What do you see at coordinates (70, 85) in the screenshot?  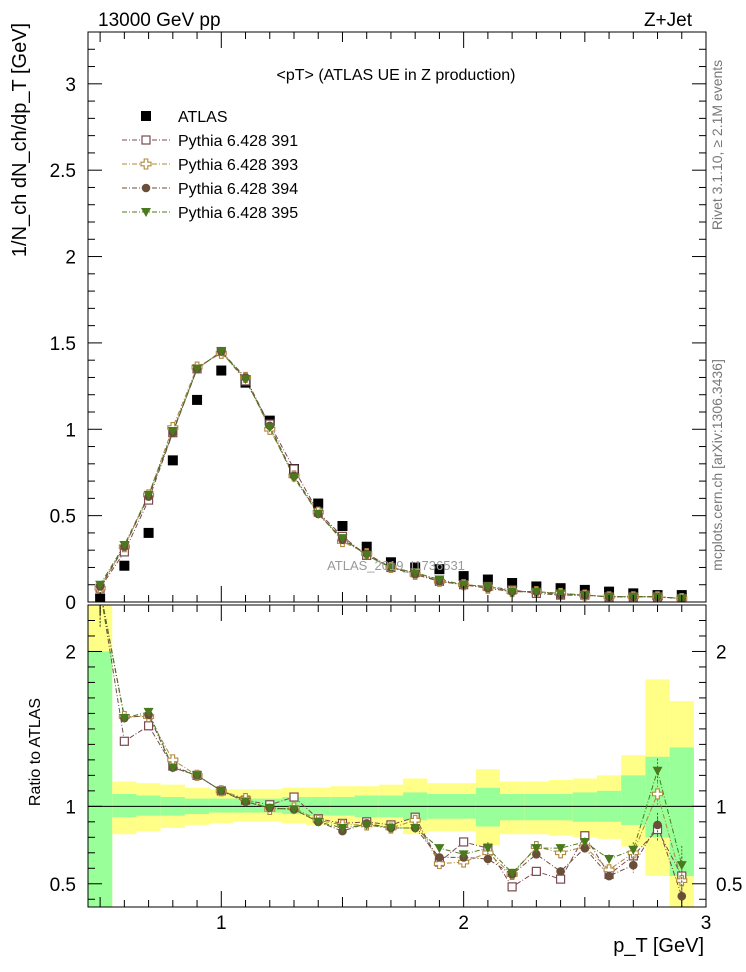 I see `y-tick-label-main: 3` at bounding box center [70, 85].